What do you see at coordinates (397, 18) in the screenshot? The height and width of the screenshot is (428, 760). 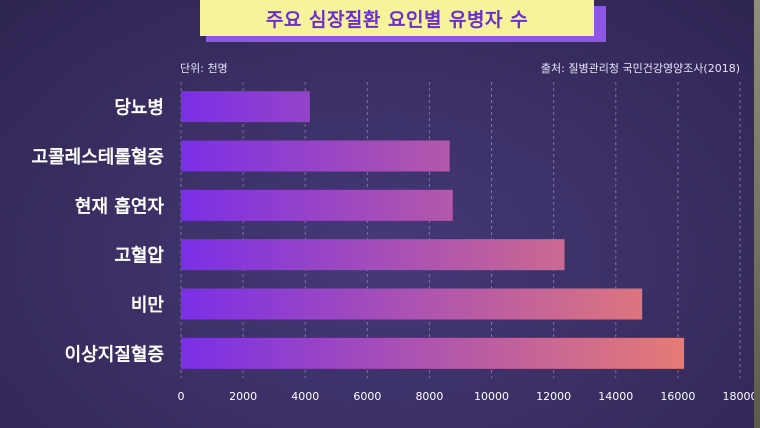 I see `chart-title: 주요 심장질환 요인별 유병자 수` at bounding box center [397, 18].